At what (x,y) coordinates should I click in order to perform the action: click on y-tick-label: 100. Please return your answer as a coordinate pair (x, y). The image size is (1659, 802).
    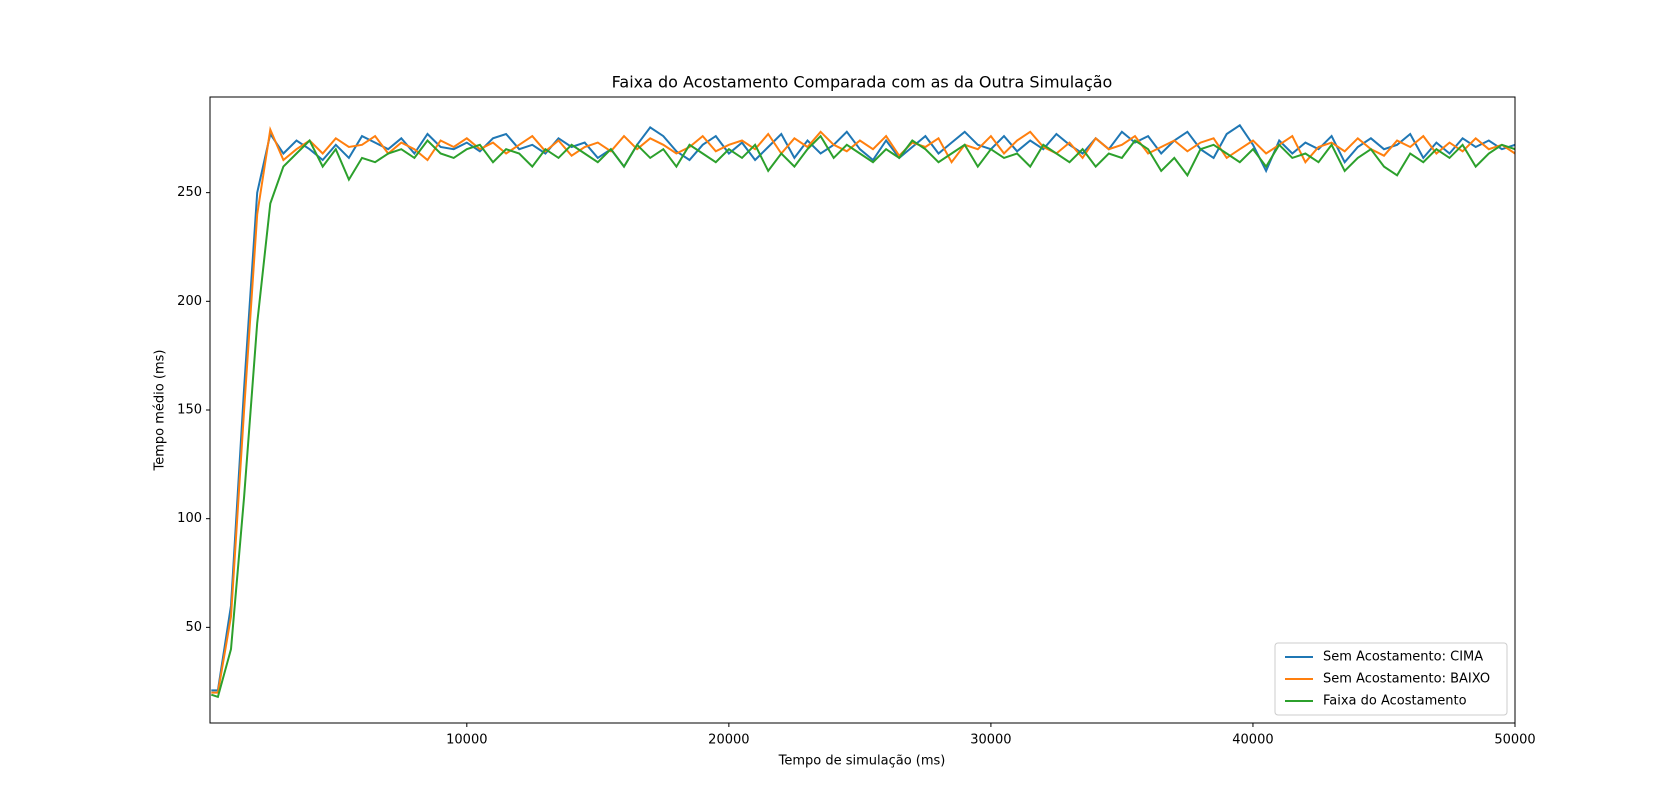
    Looking at the image, I should click on (189, 518).